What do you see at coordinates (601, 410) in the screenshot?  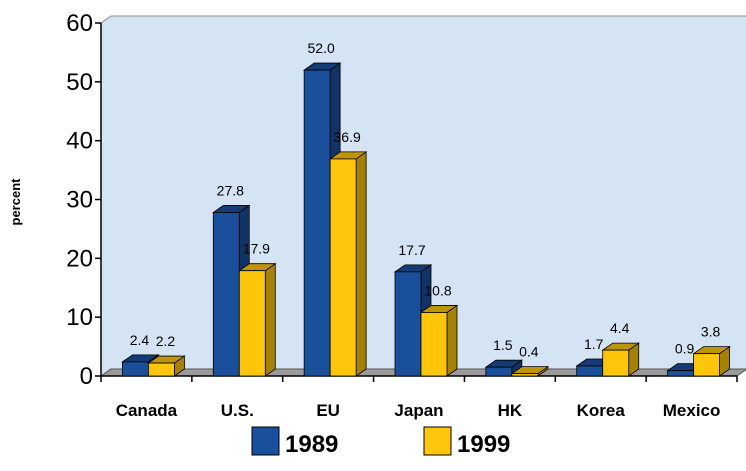 I see `x-tick-label: Korea` at bounding box center [601, 410].